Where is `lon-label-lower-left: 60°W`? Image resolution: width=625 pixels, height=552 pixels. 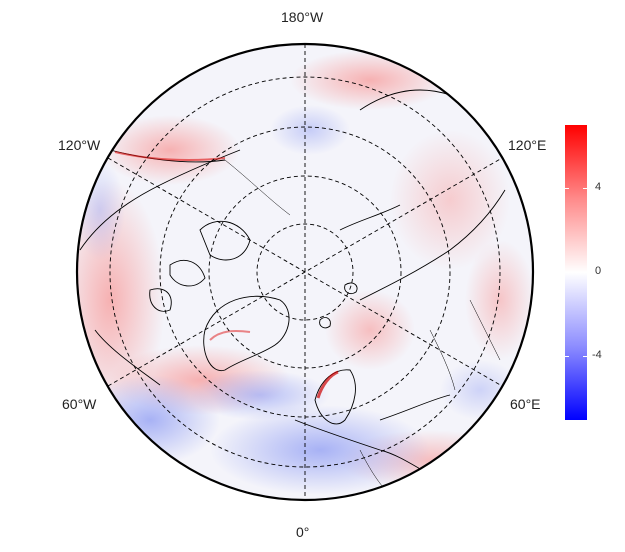 lon-label-lower-left: 60°W is located at coordinates (79, 404).